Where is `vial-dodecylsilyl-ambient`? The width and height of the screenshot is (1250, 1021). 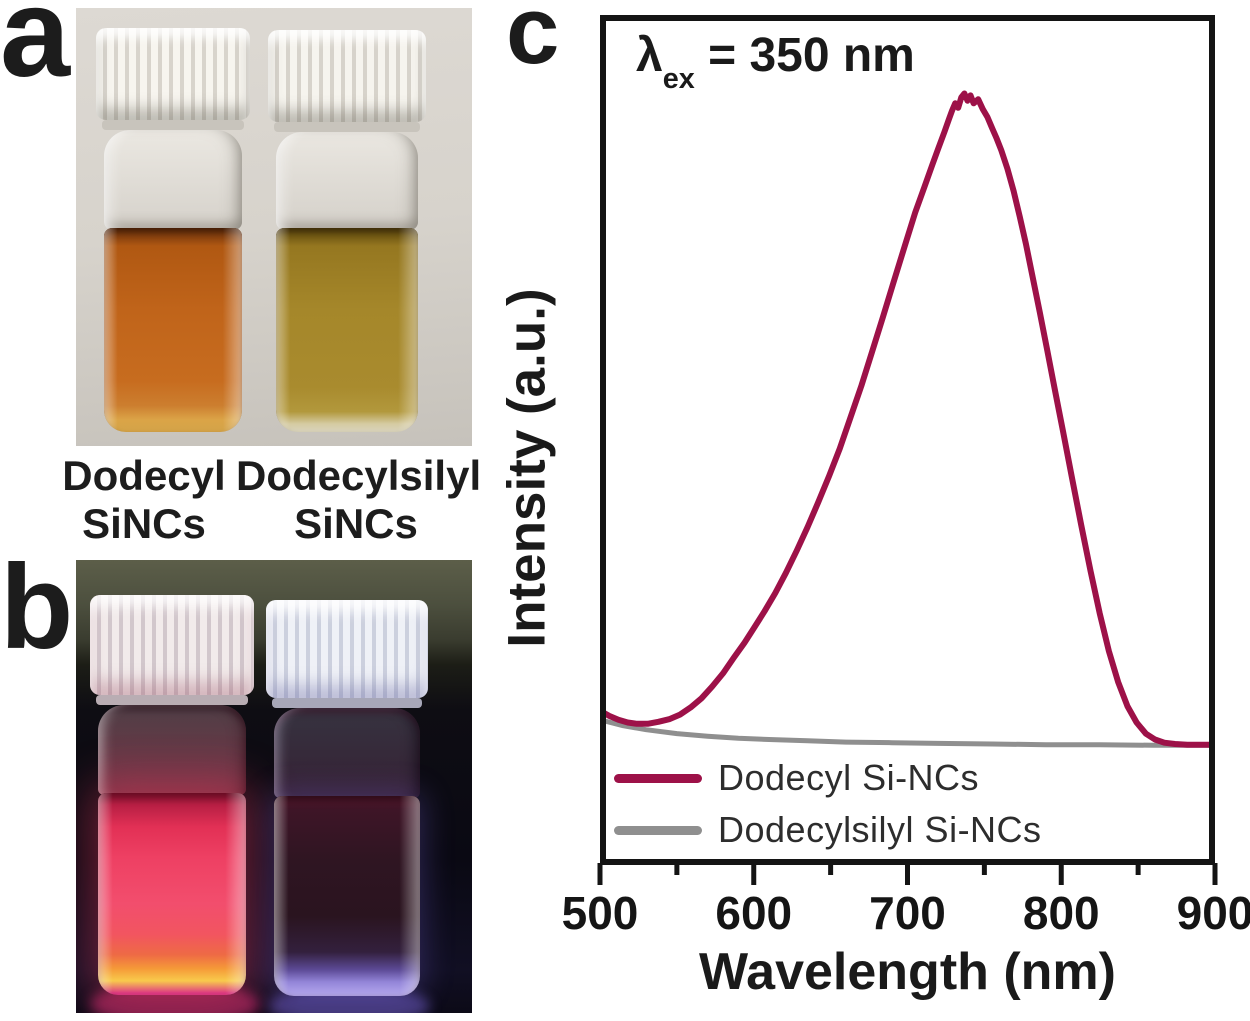 vial-dodecylsilyl-ambient is located at coordinates (347, 231).